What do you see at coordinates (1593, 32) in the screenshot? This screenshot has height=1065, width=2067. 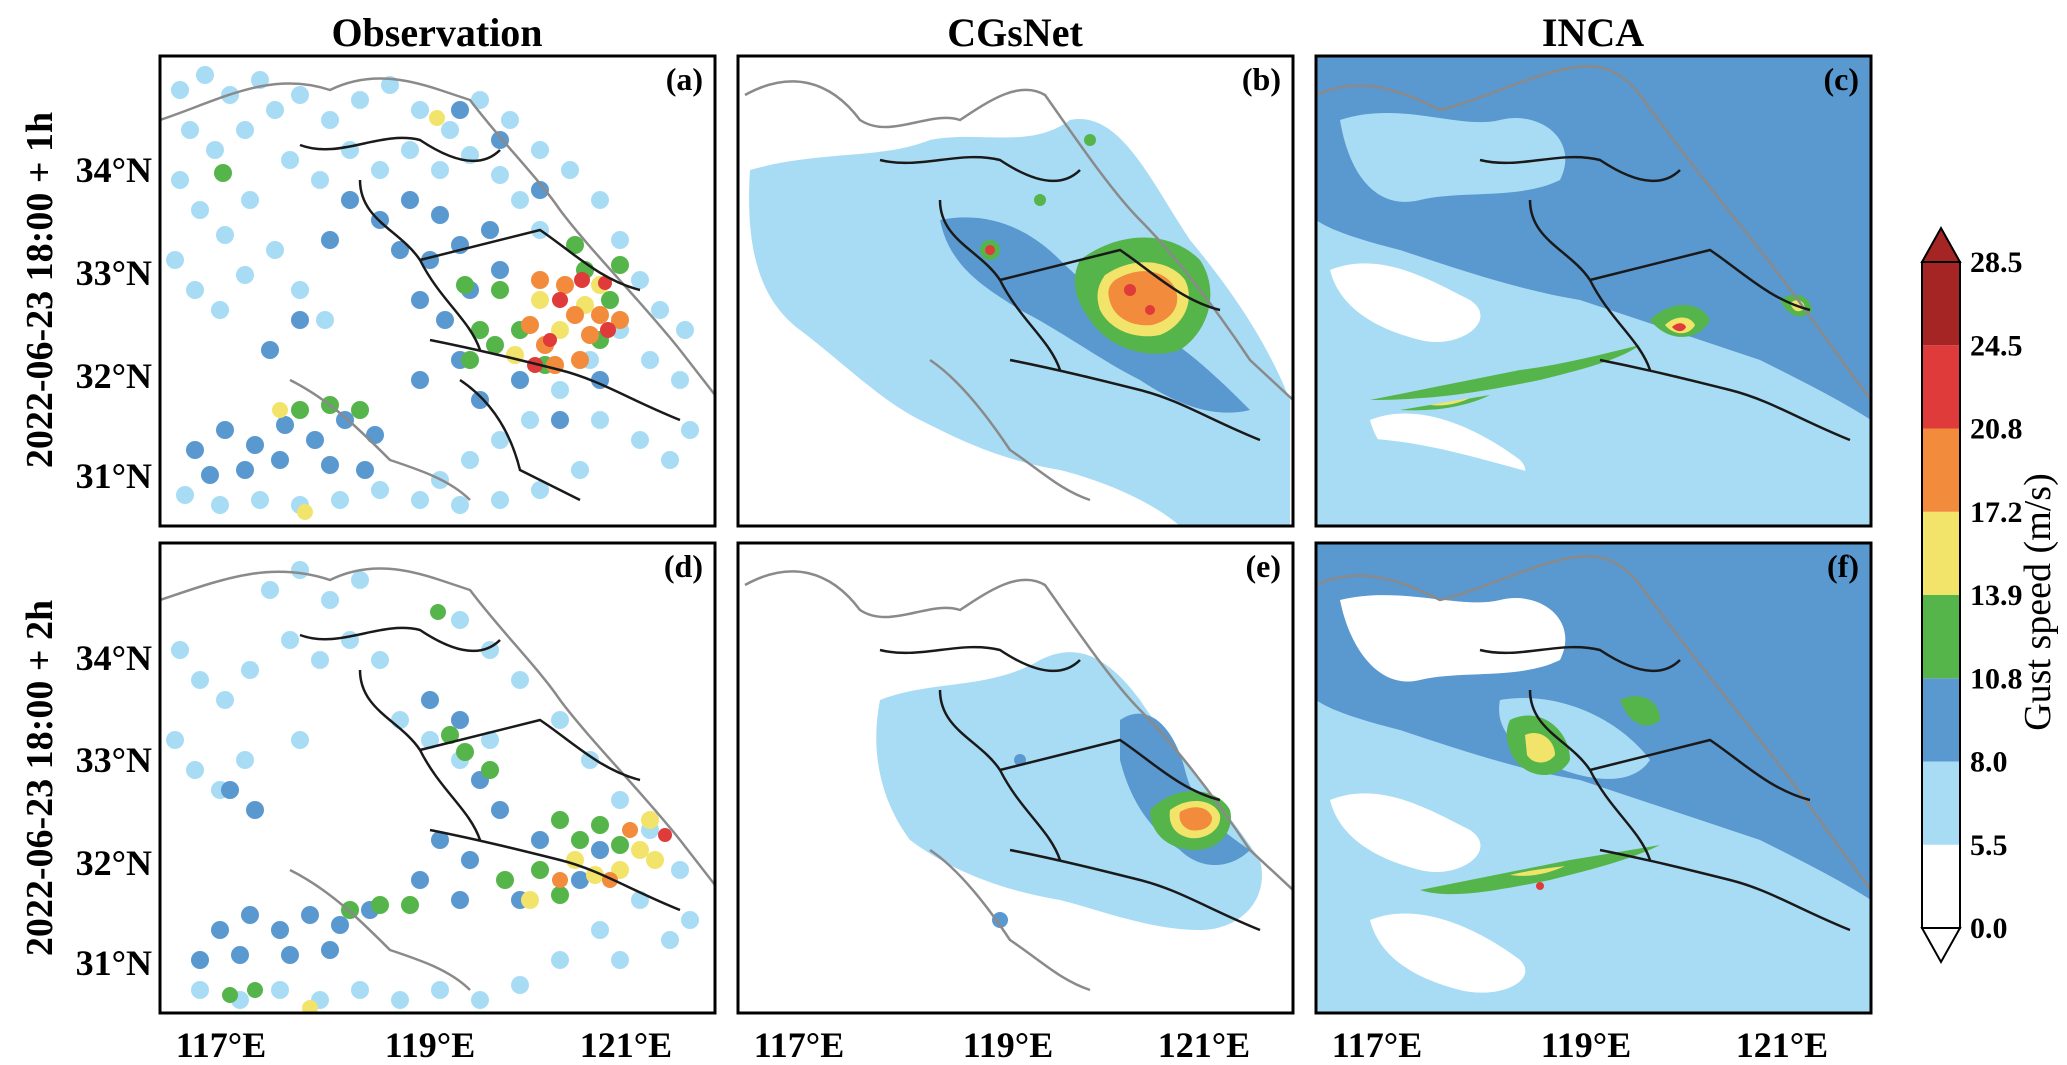 I see `column-title-inca: INCA` at bounding box center [1593, 32].